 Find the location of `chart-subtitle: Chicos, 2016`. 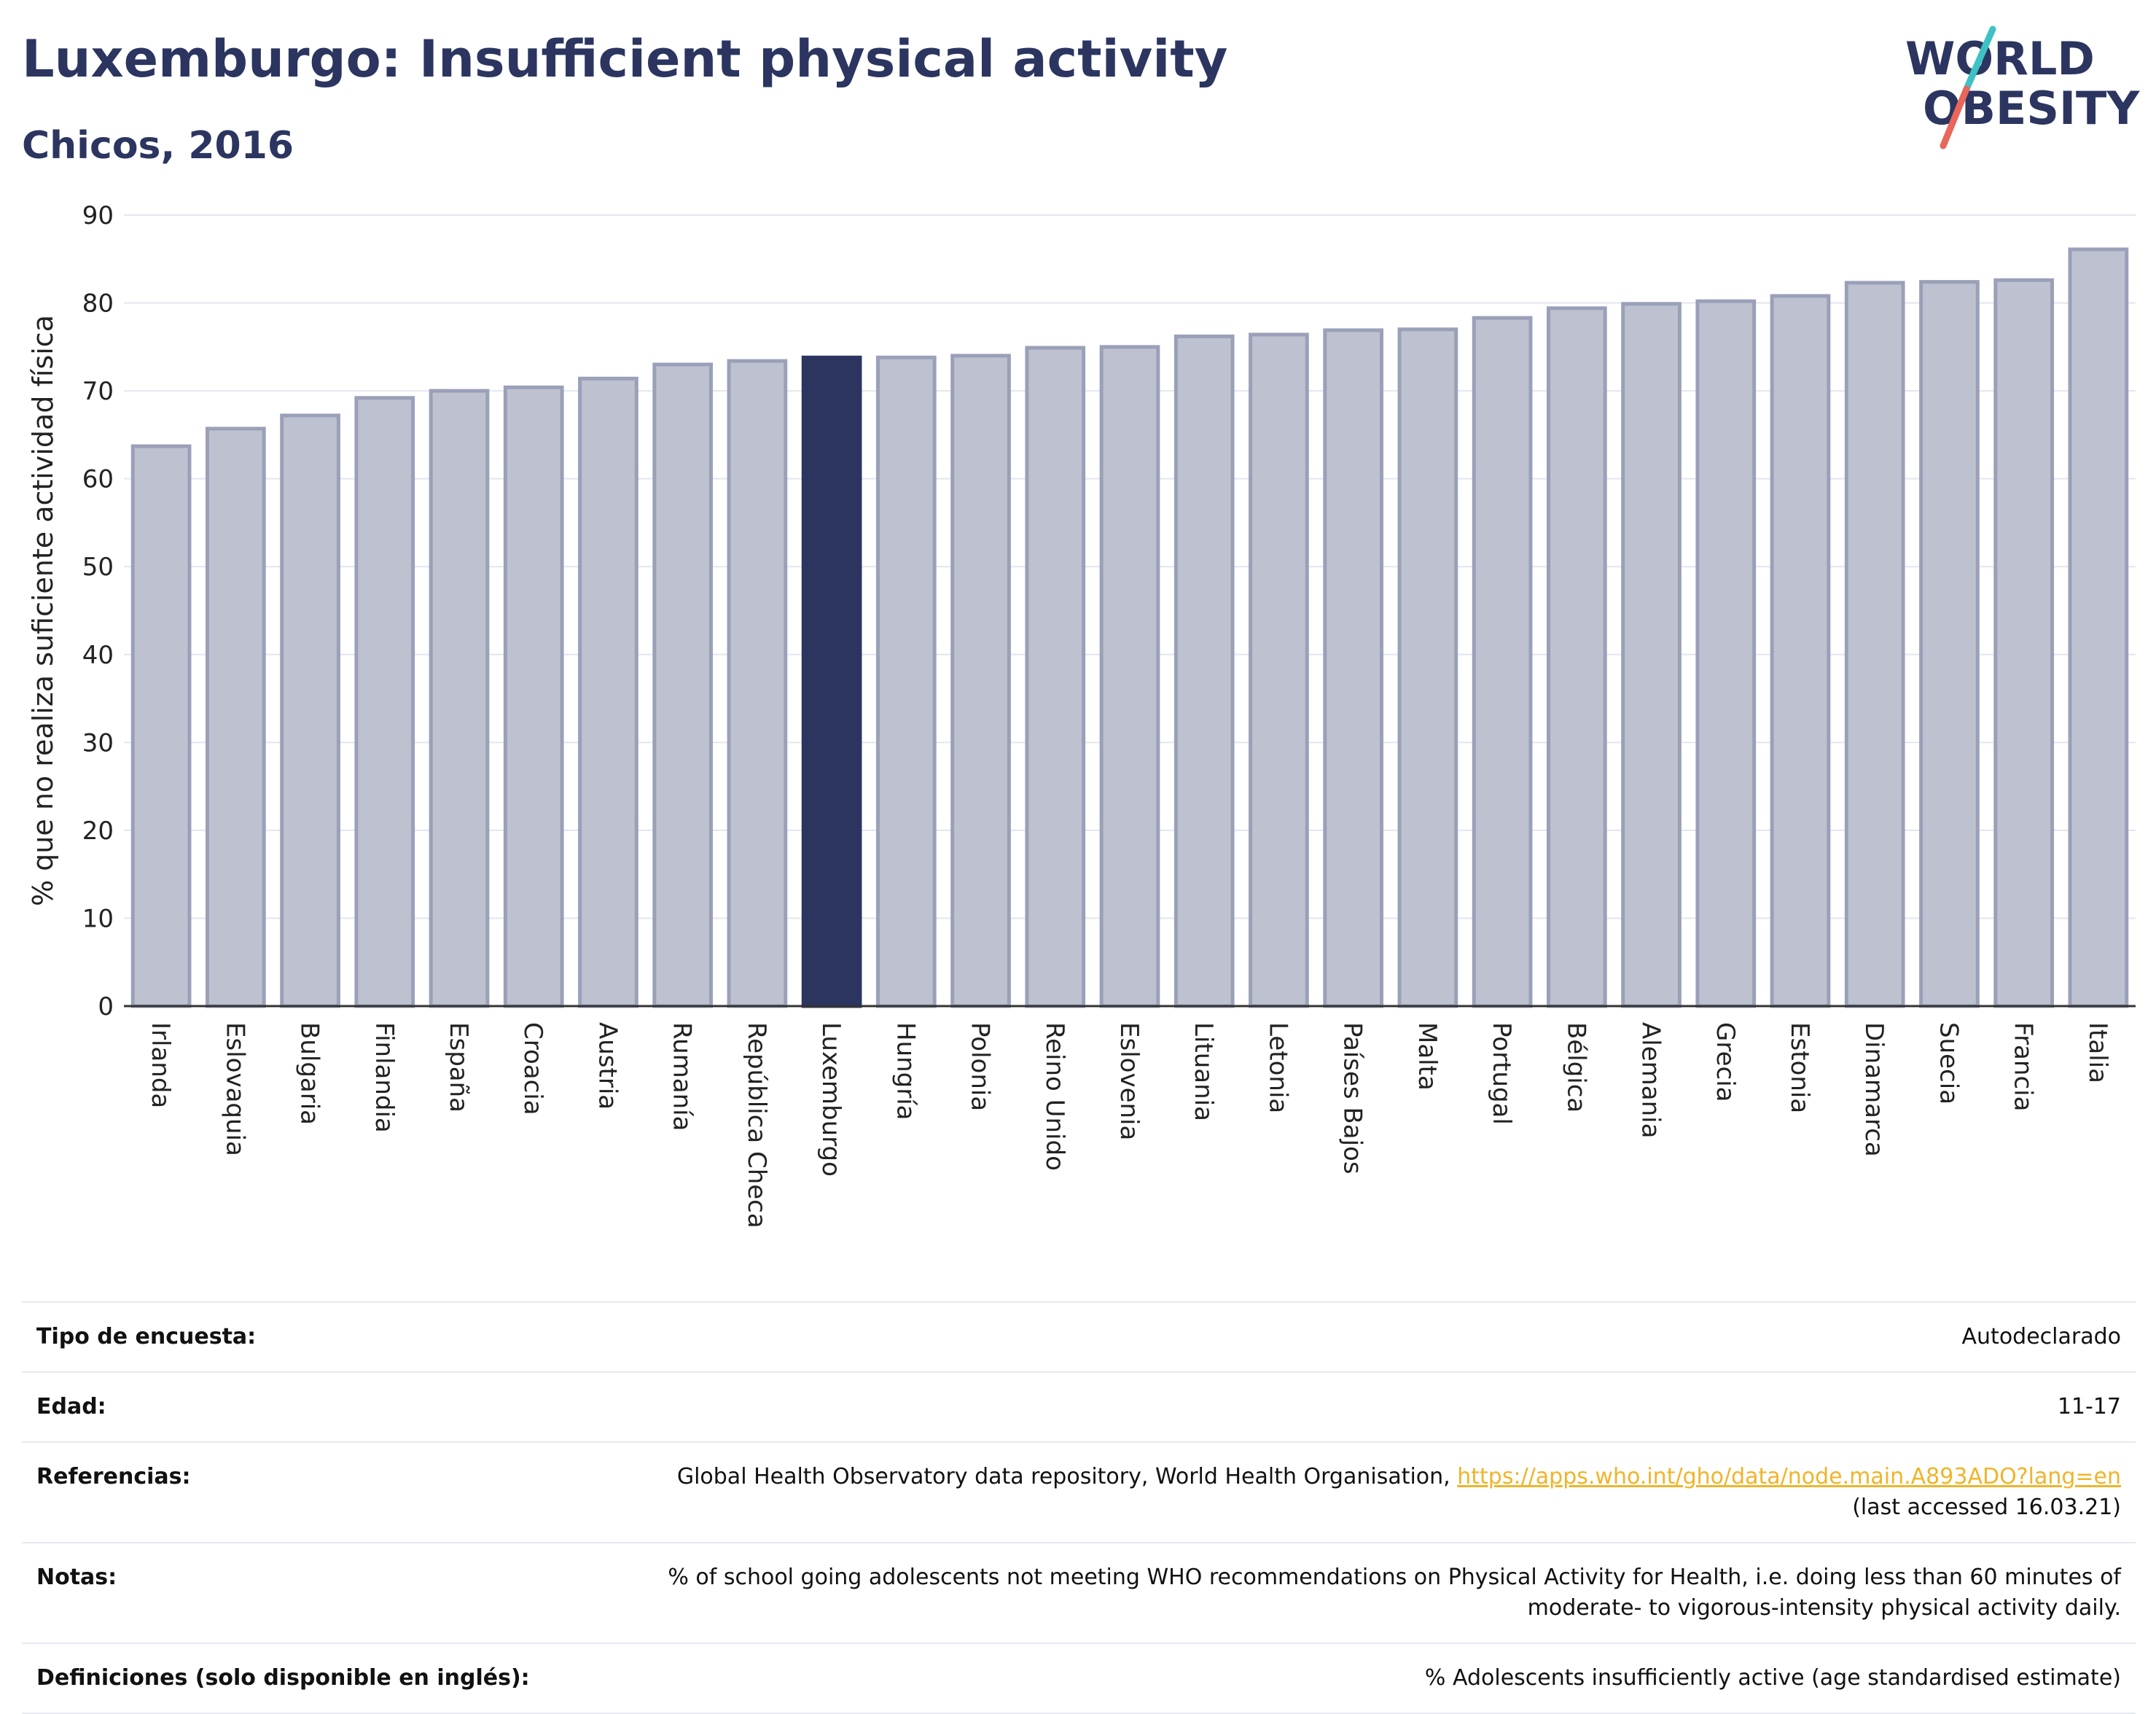

chart-subtitle: Chicos, 2016 is located at coordinates (158, 146).